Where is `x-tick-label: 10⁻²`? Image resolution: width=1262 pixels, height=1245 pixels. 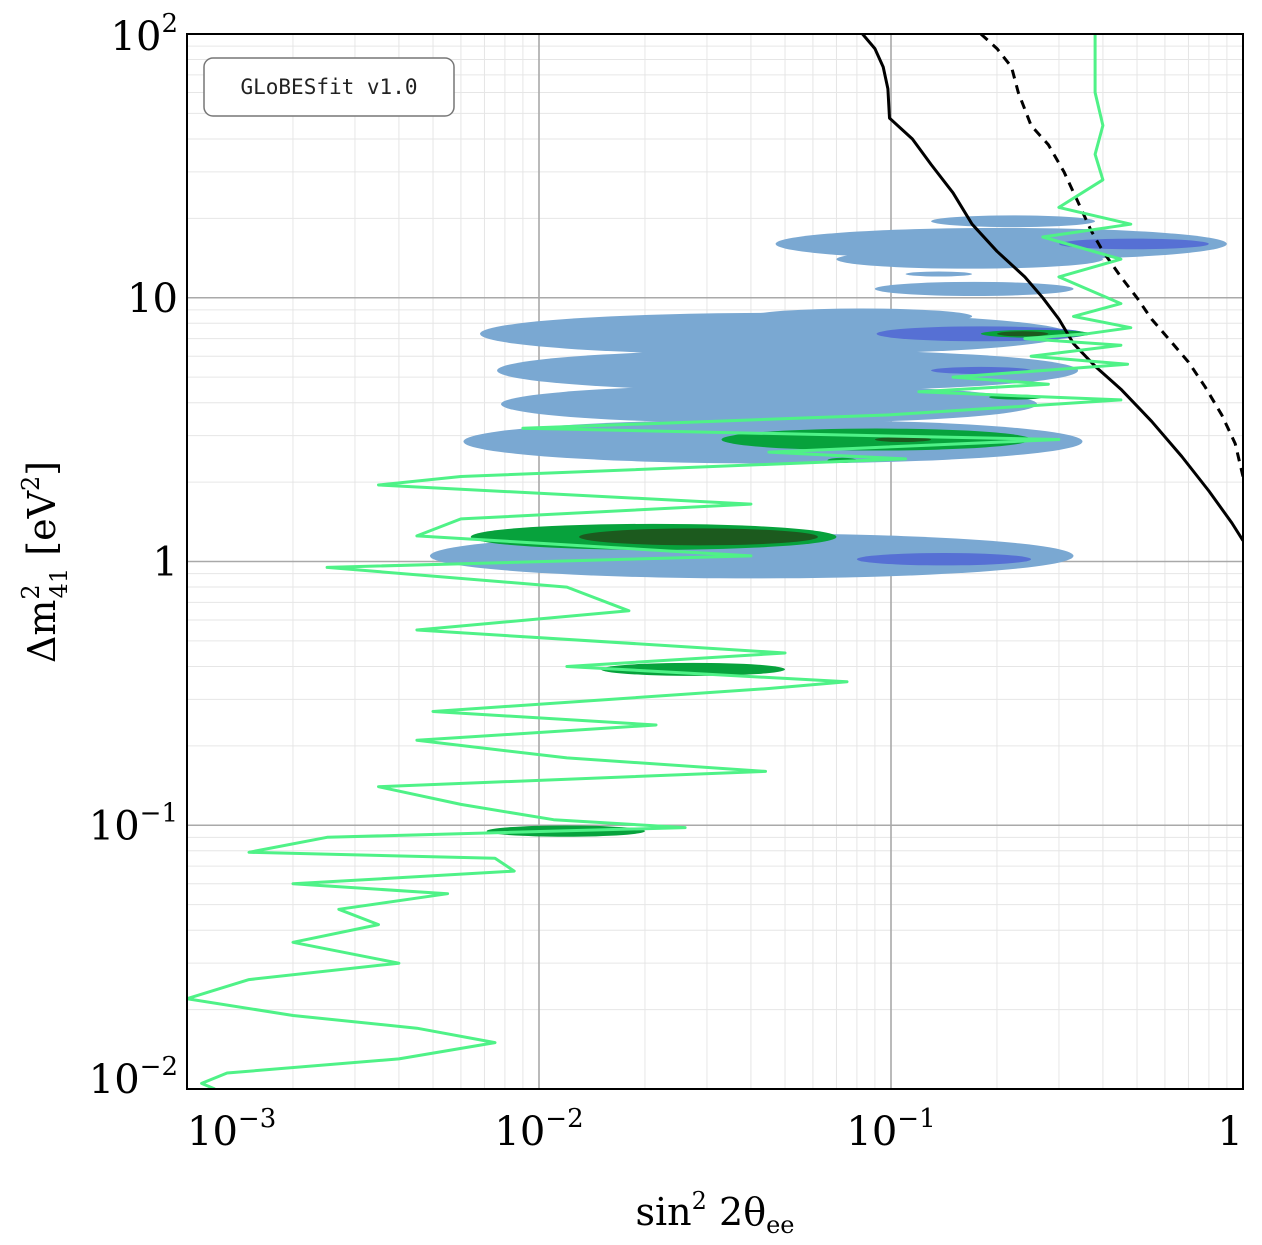 x-tick-label: 10⁻² is located at coordinates (538, 1129).